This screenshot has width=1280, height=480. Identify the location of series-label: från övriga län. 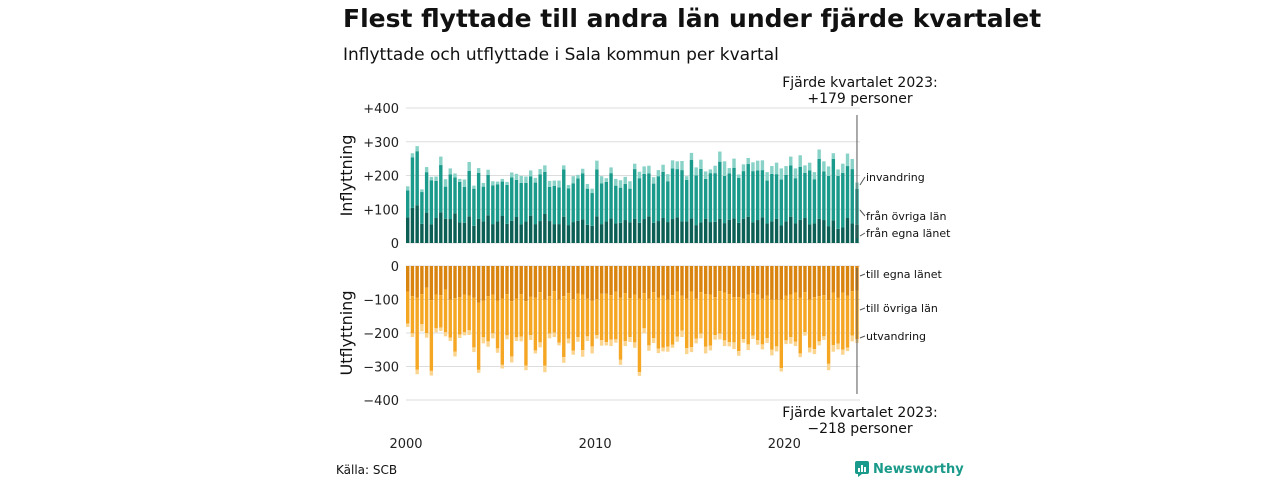
(906, 216).